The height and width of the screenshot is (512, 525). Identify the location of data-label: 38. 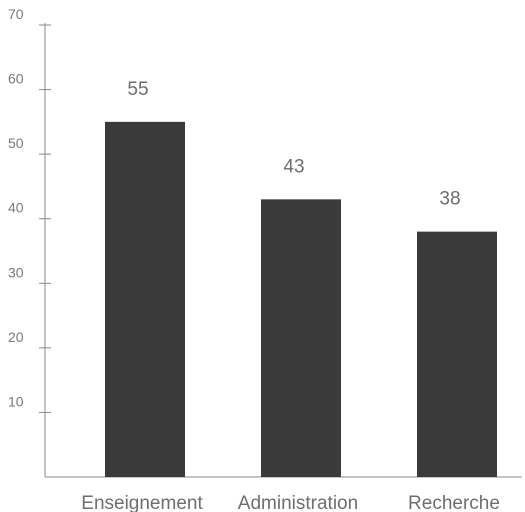
(449, 199).